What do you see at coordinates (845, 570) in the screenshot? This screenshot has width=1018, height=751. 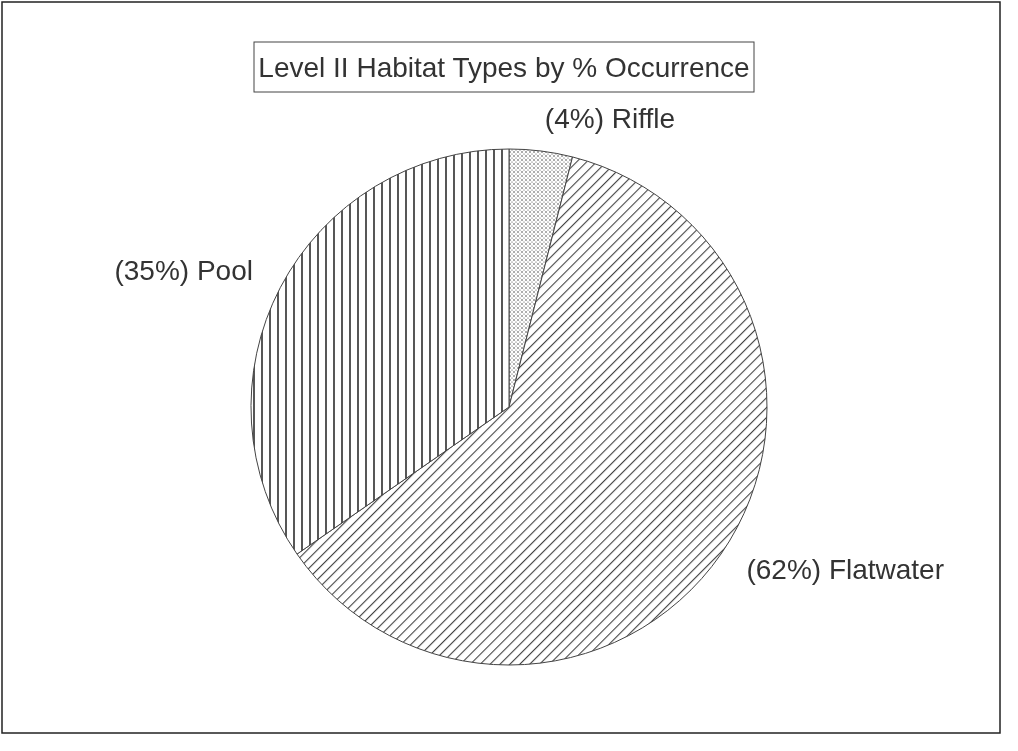 I see `slice-label: (62%) Flatwater` at bounding box center [845, 570].